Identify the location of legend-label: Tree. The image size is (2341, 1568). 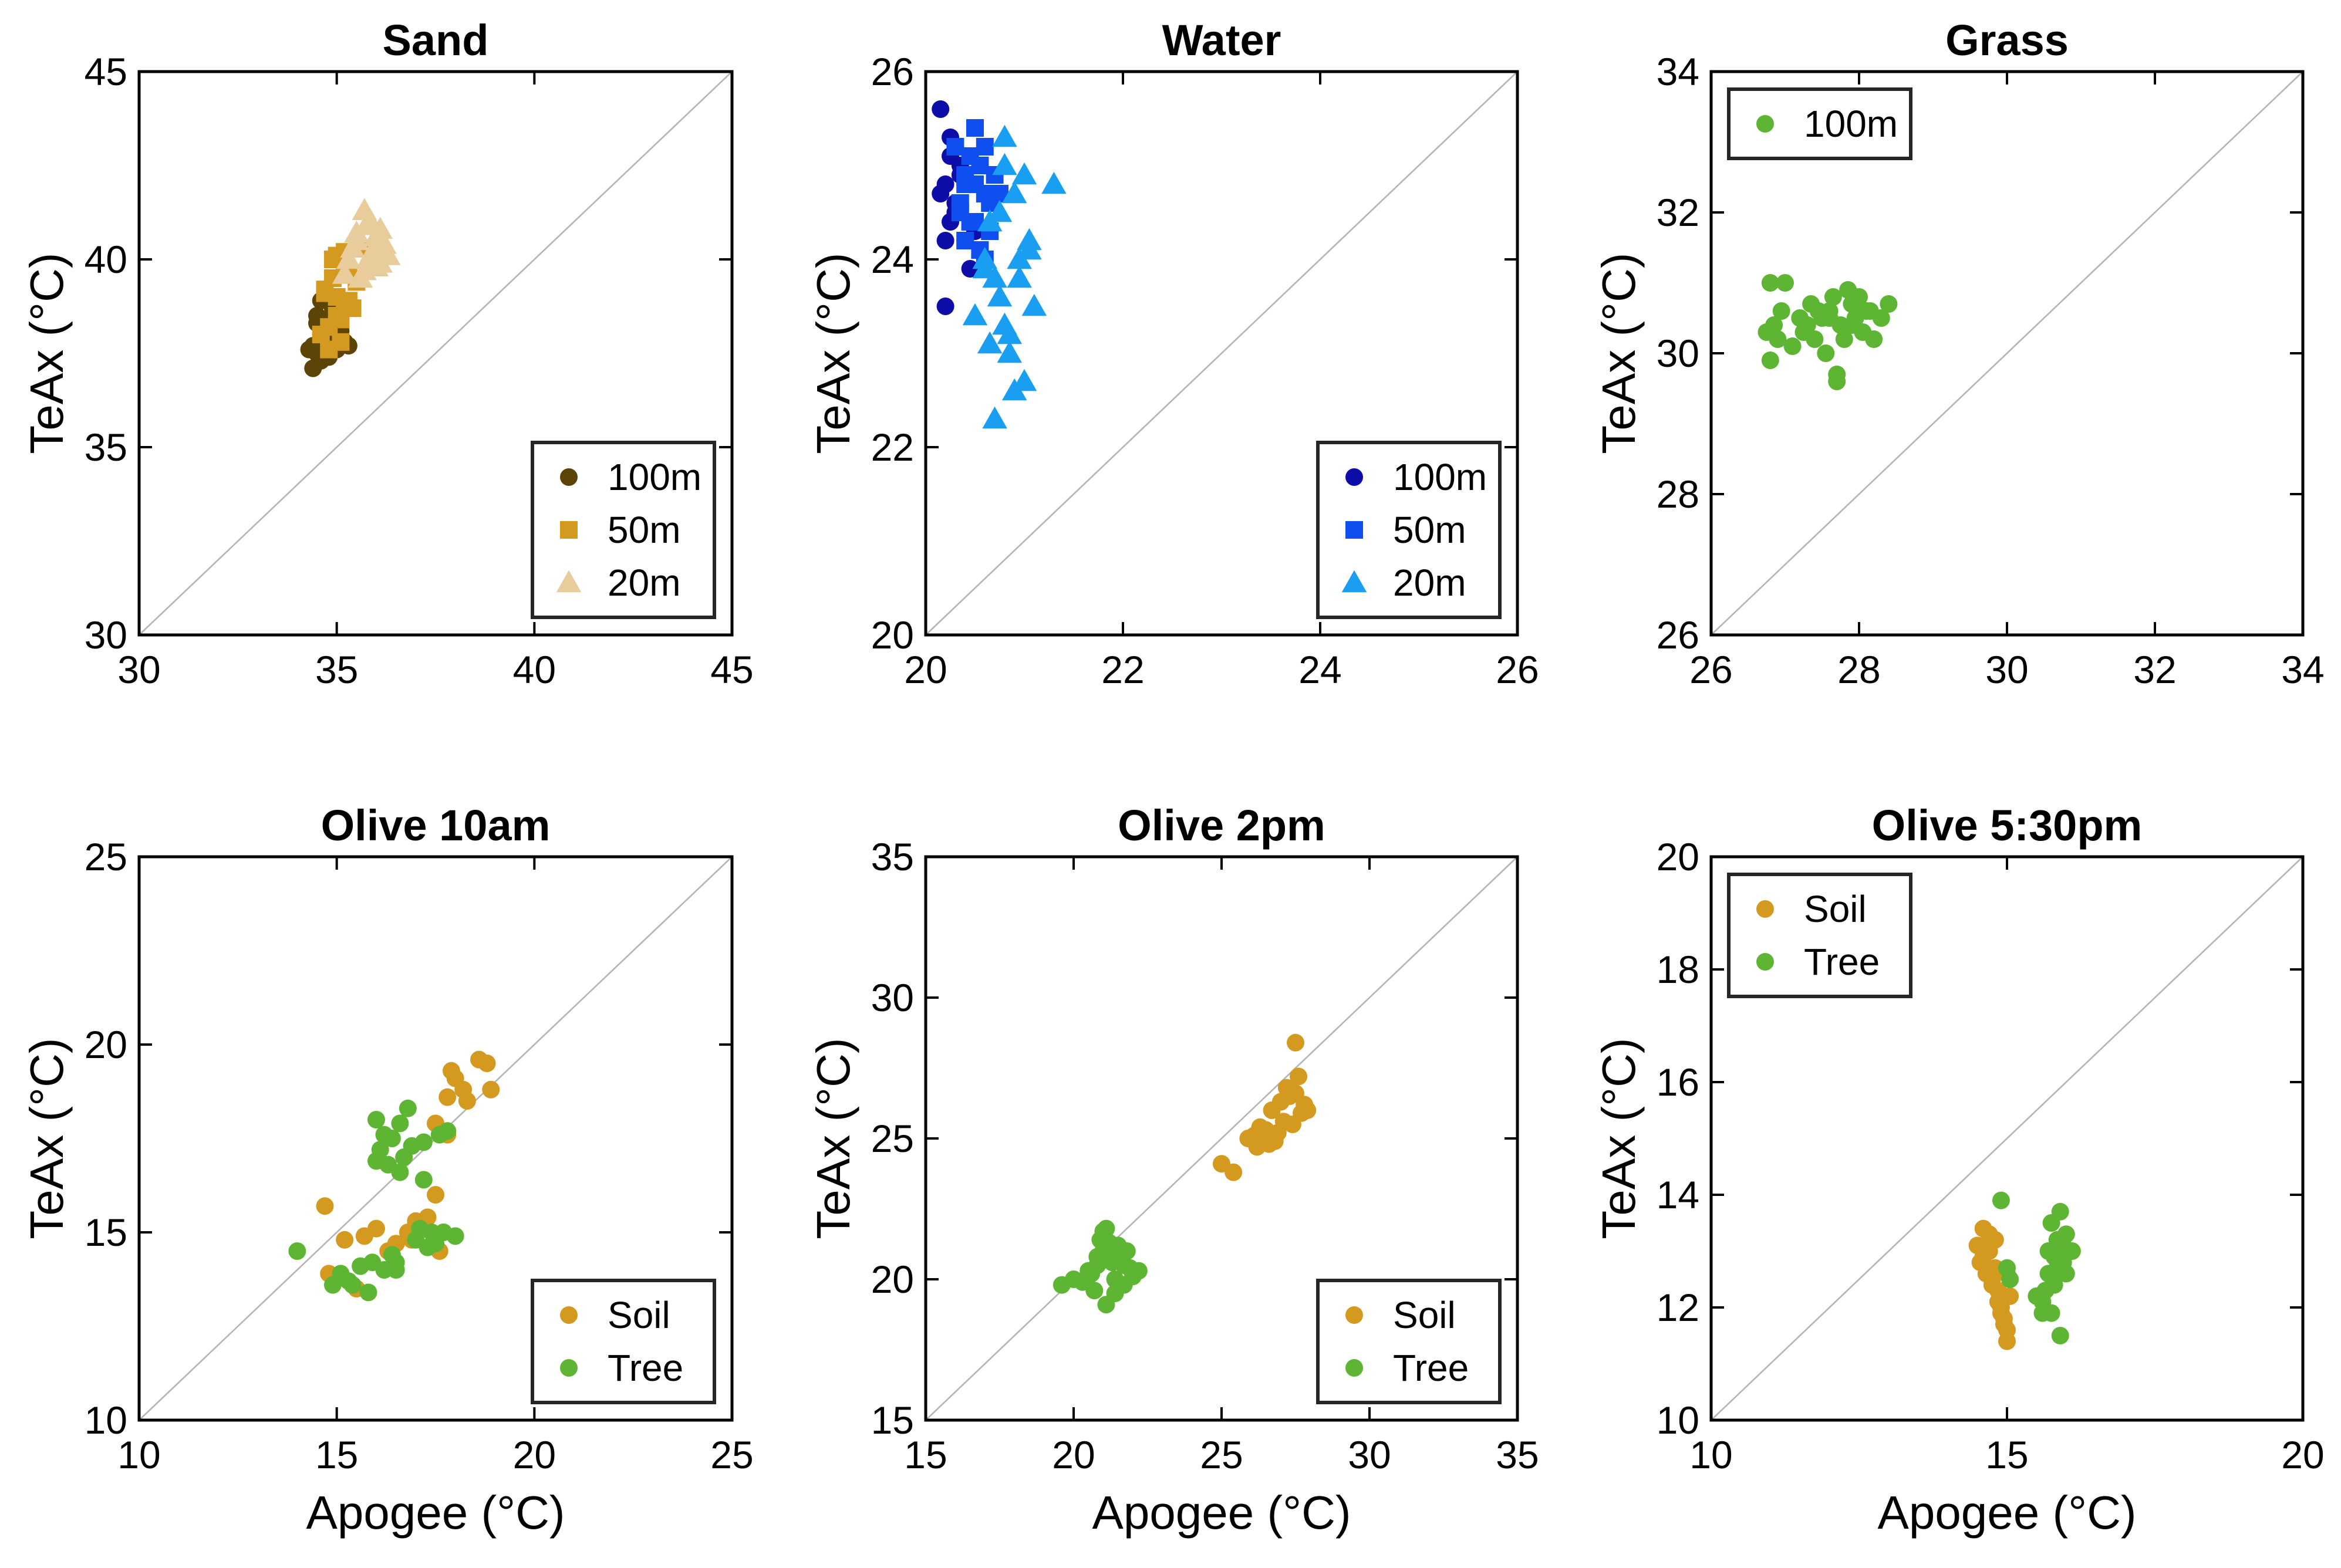
(646, 1368).